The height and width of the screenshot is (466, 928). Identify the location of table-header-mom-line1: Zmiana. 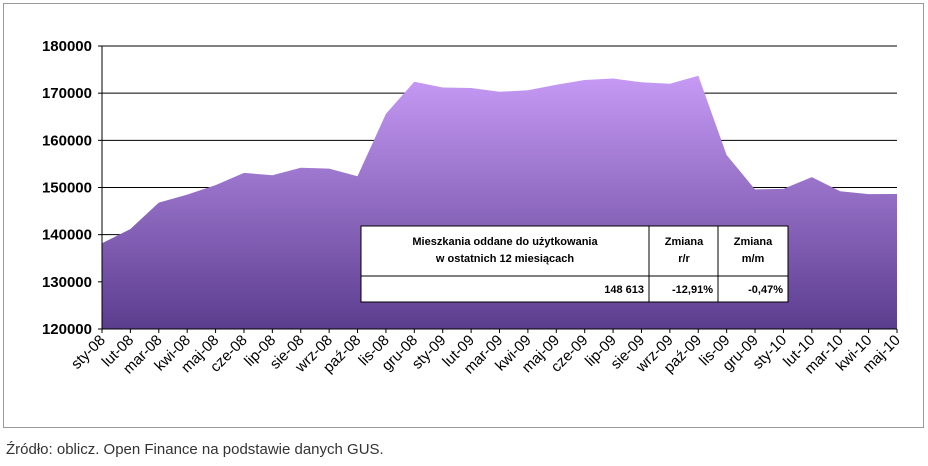
(753, 242).